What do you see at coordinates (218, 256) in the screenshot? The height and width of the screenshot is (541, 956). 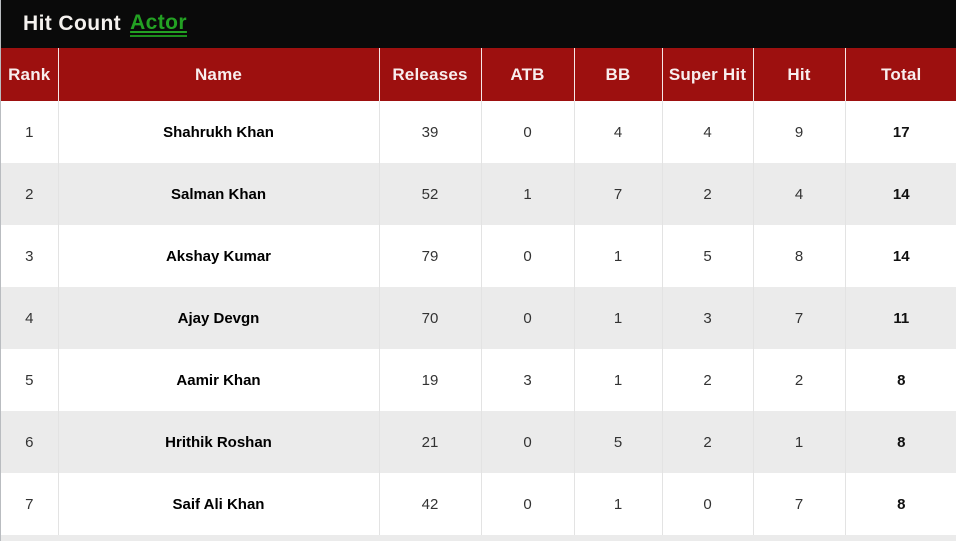 I see `cell-name: Akshay Kumar` at bounding box center [218, 256].